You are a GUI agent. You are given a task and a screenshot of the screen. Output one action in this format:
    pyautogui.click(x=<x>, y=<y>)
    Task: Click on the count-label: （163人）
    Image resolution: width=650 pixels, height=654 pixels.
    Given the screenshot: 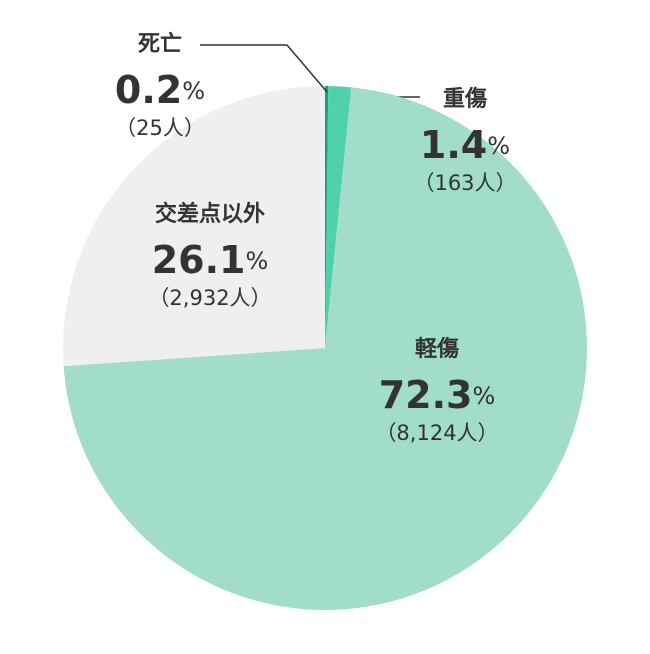 What is the action you would take?
    pyautogui.click(x=464, y=183)
    